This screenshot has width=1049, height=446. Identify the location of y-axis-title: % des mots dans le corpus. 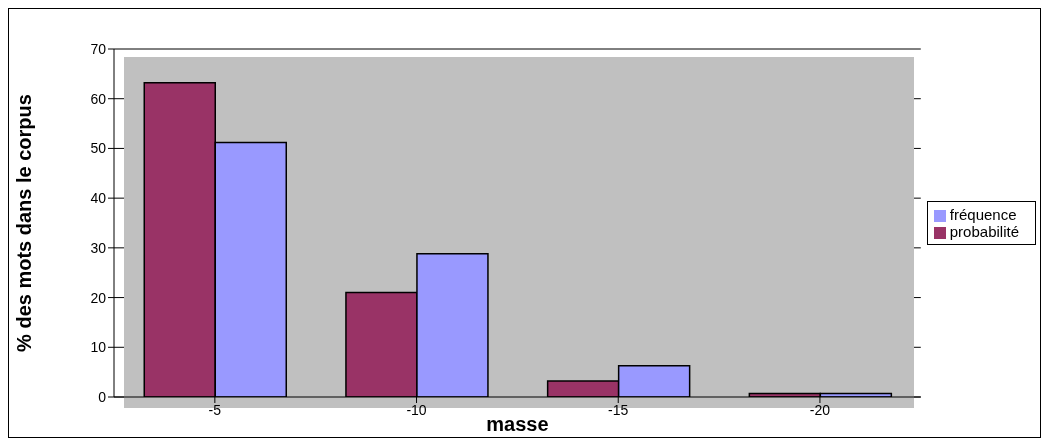
(24, 223).